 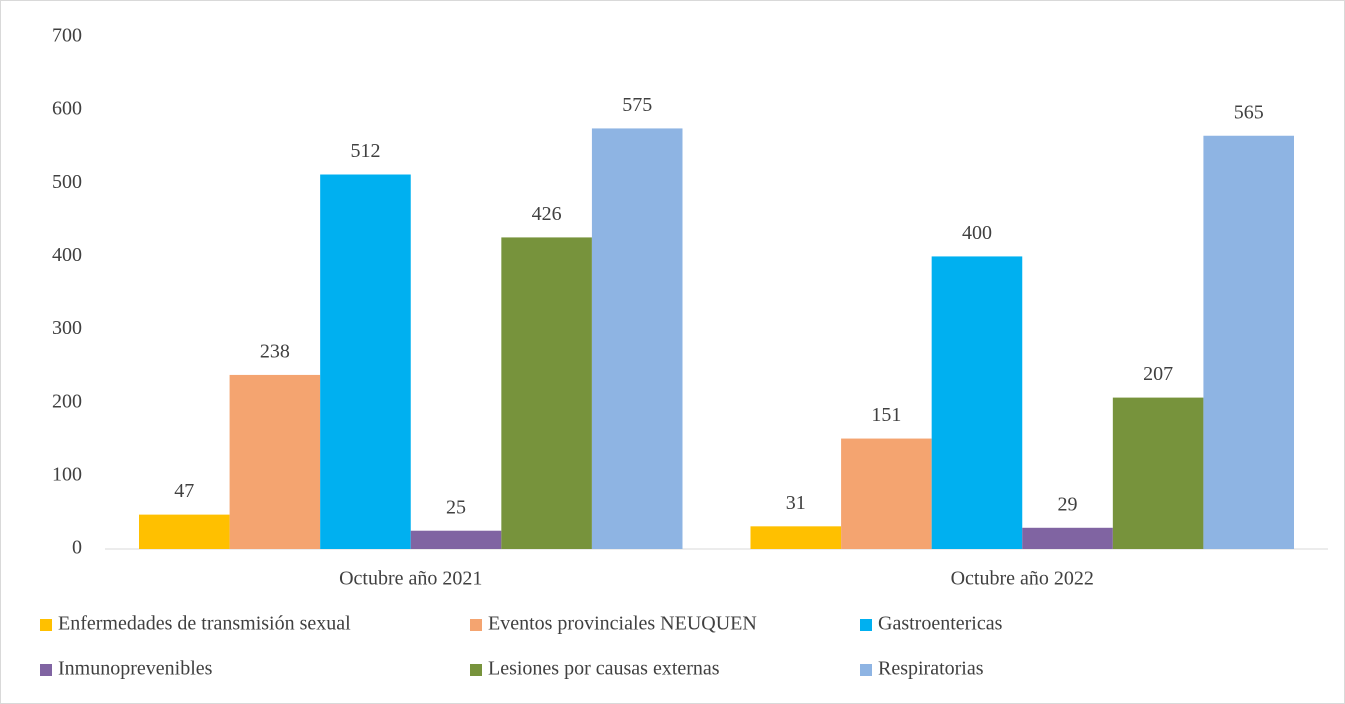 I want to click on legend-label: Eventos provinciales NEUQUEN, so click(x=622, y=624).